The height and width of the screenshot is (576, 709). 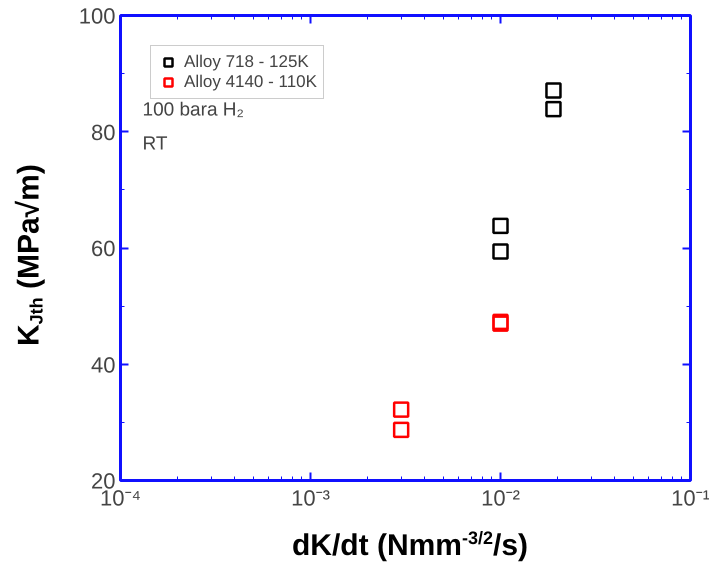 What do you see at coordinates (246, 62) in the screenshot?
I see `legend-label: Alloy 718 - 125K` at bounding box center [246, 62].